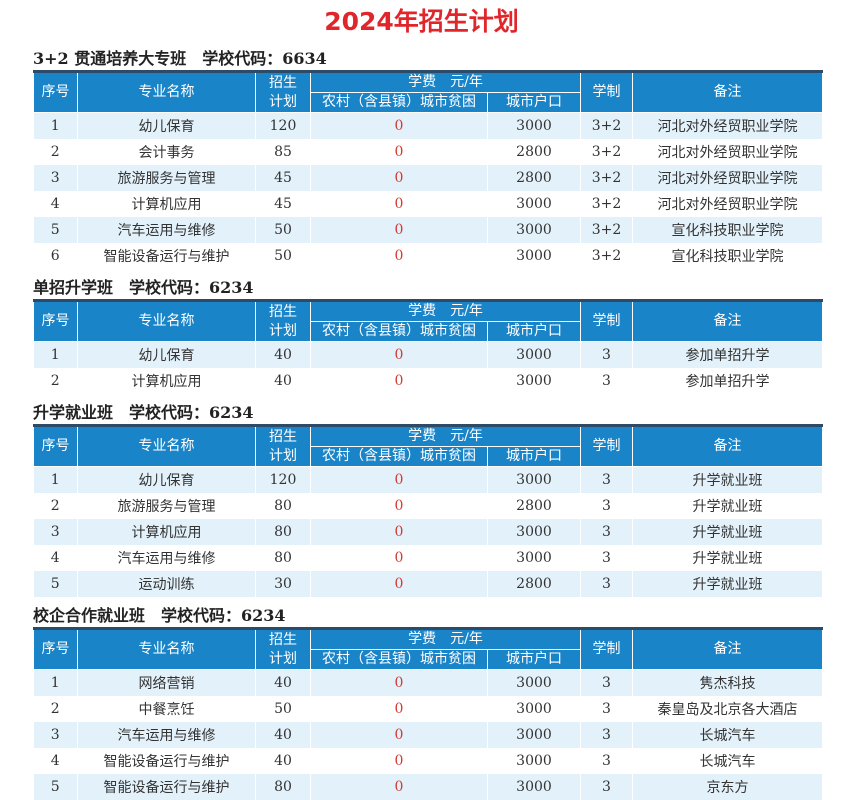 Image resolution: width=843 pixels, height=800 pixels. Describe the element at coordinates (159, 615) in the screenshot. I see `section-label: 校企合作就业班 学校代码：6234` at that location.